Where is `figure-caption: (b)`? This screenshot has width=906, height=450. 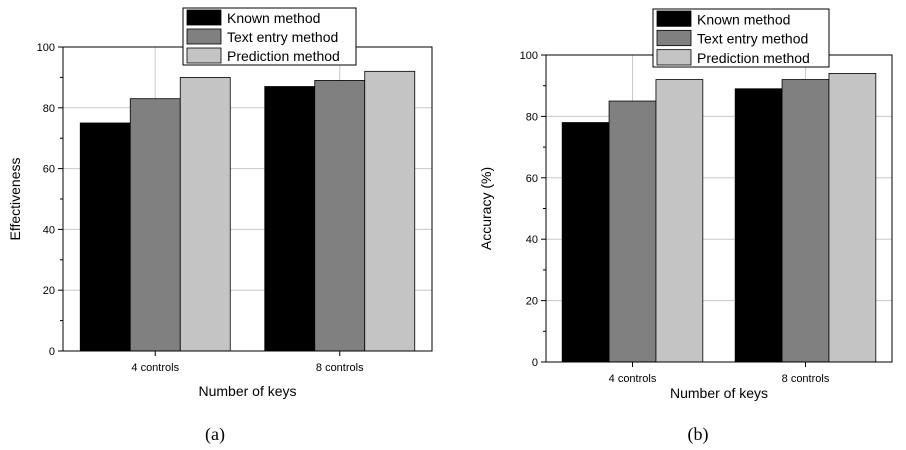 figure-caption: (b) is located at coordinates (698, 434).